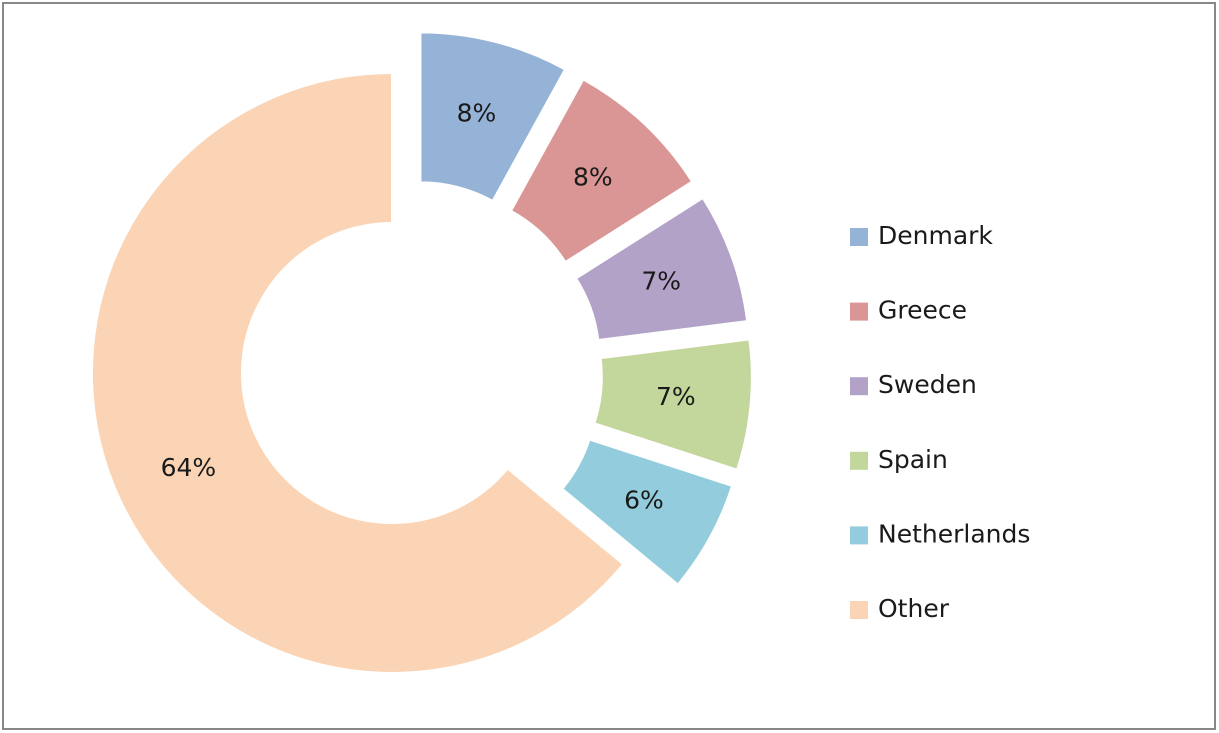 This screenshot has height=733, width=1219. Describe the element at coordinates (954, 533) in the screenshot. I see `legend-label: Netherlands` at that location.